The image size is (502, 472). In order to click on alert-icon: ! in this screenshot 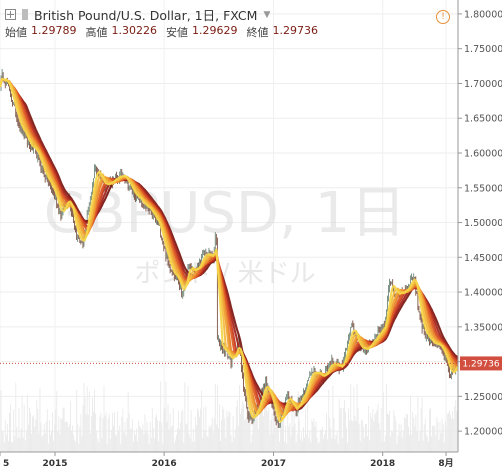, I will do `click(443, 17)`.